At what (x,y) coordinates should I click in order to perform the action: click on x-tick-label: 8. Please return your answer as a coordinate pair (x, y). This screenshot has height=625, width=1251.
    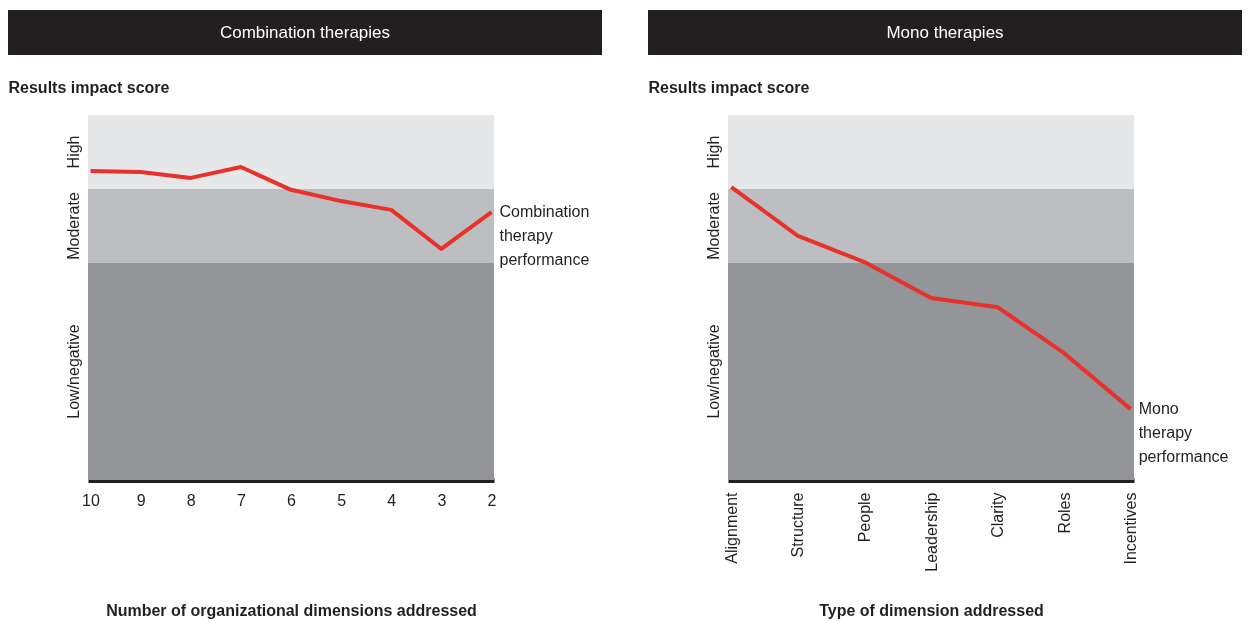
    Looking at the image, I should click on (191, 500).